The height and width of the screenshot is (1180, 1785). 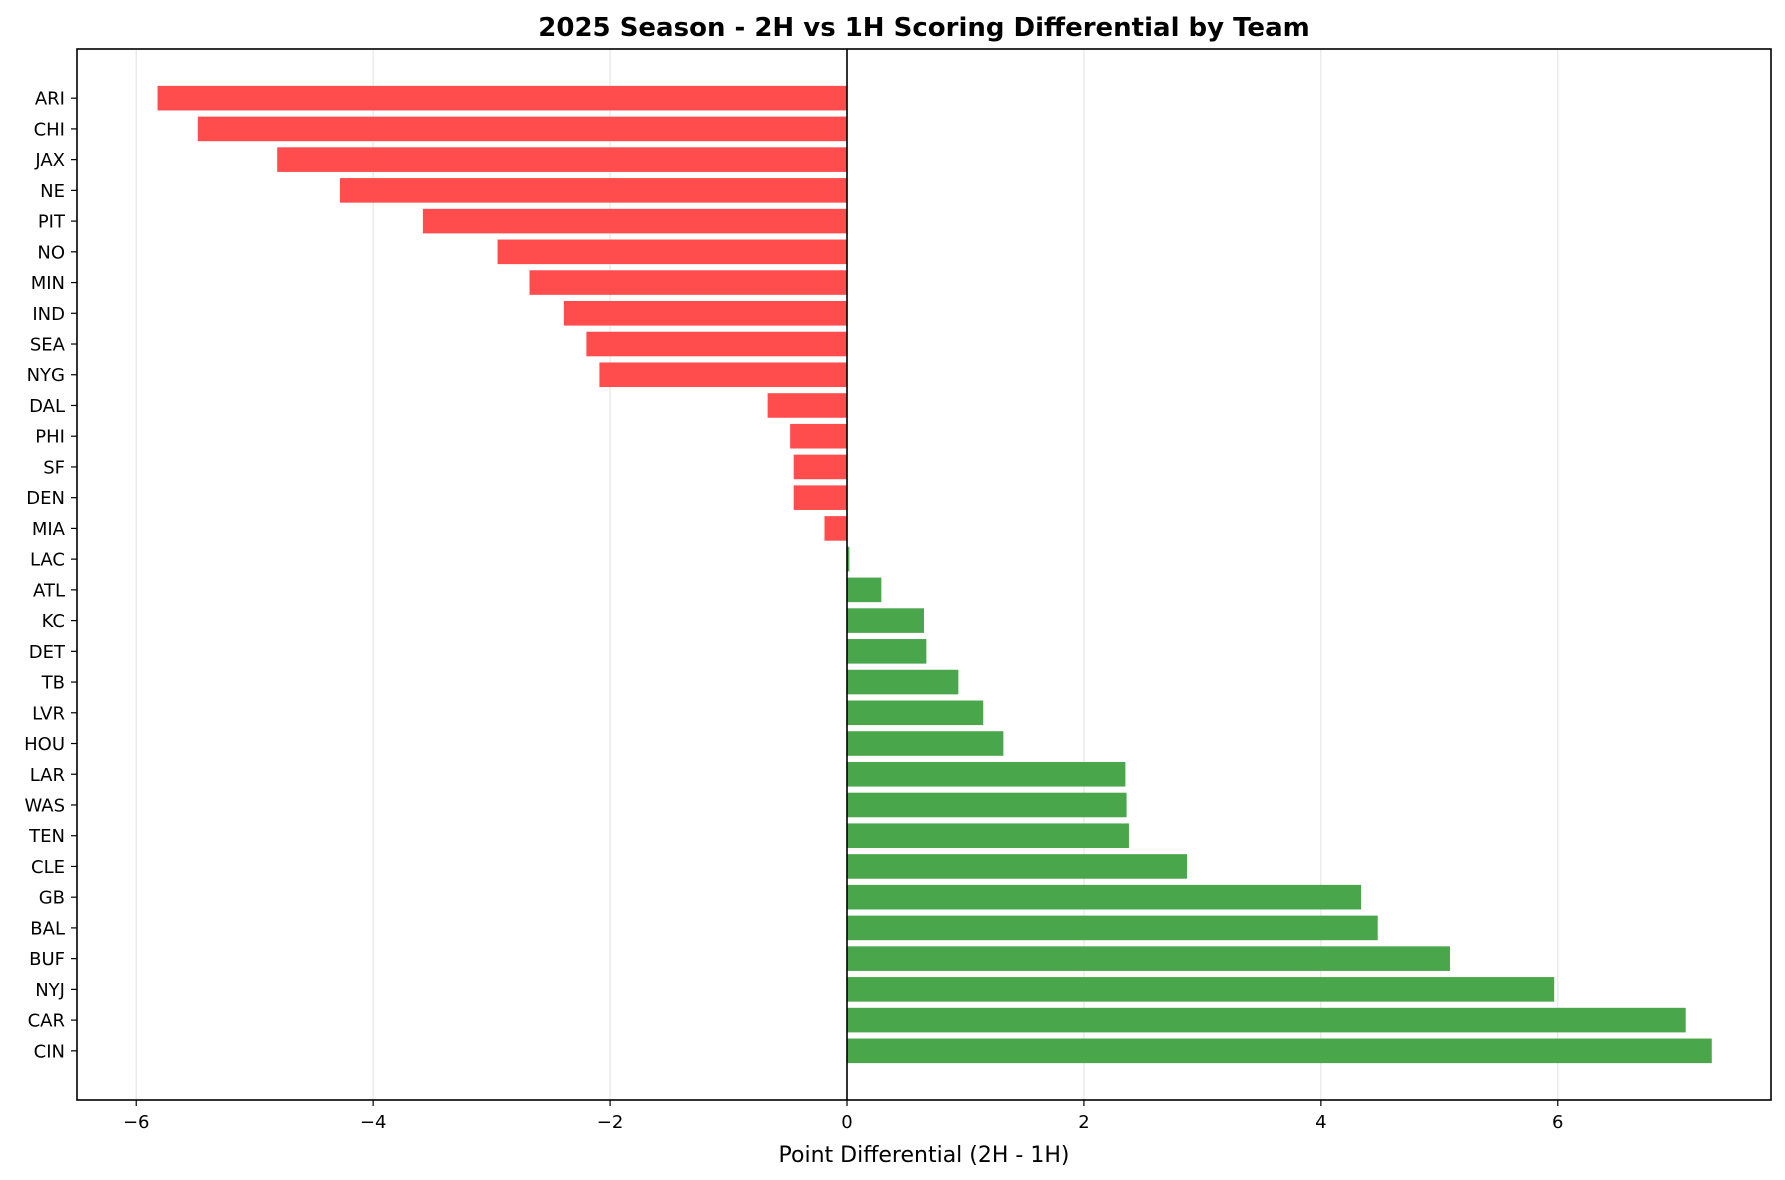 What do you see at coordinates (818, 436) in the screenshot?
I see `bar-phi` at bounding box center [818, 436].